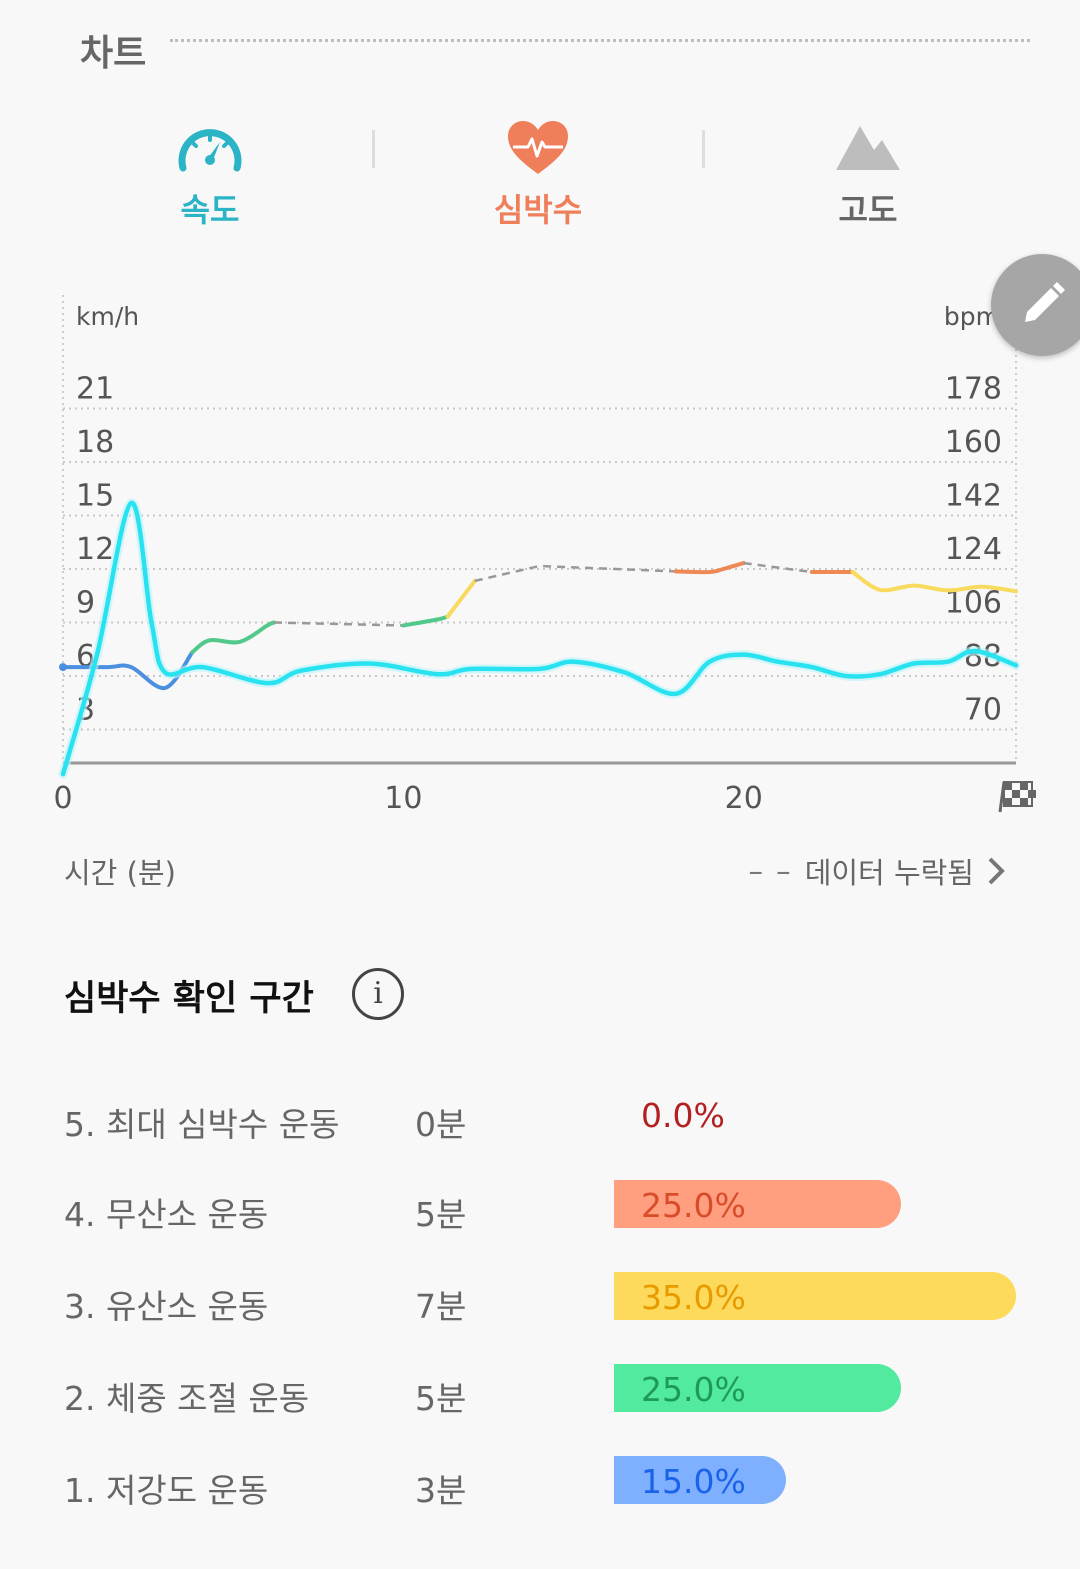  I want to click on zone-row: 4. 무산소 운동 5분 25.0%, so click(540, 1210).